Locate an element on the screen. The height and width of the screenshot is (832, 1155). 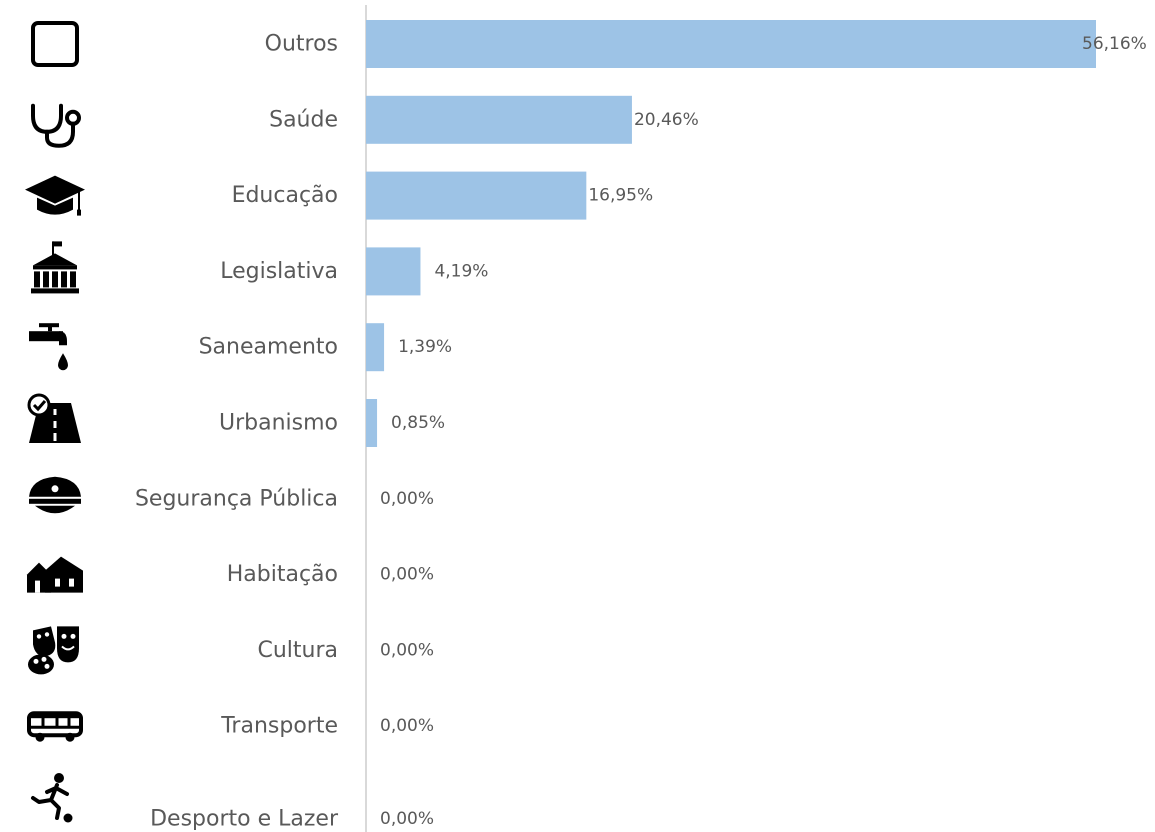
category-label: Transporte is located at coordinates (279, 726).